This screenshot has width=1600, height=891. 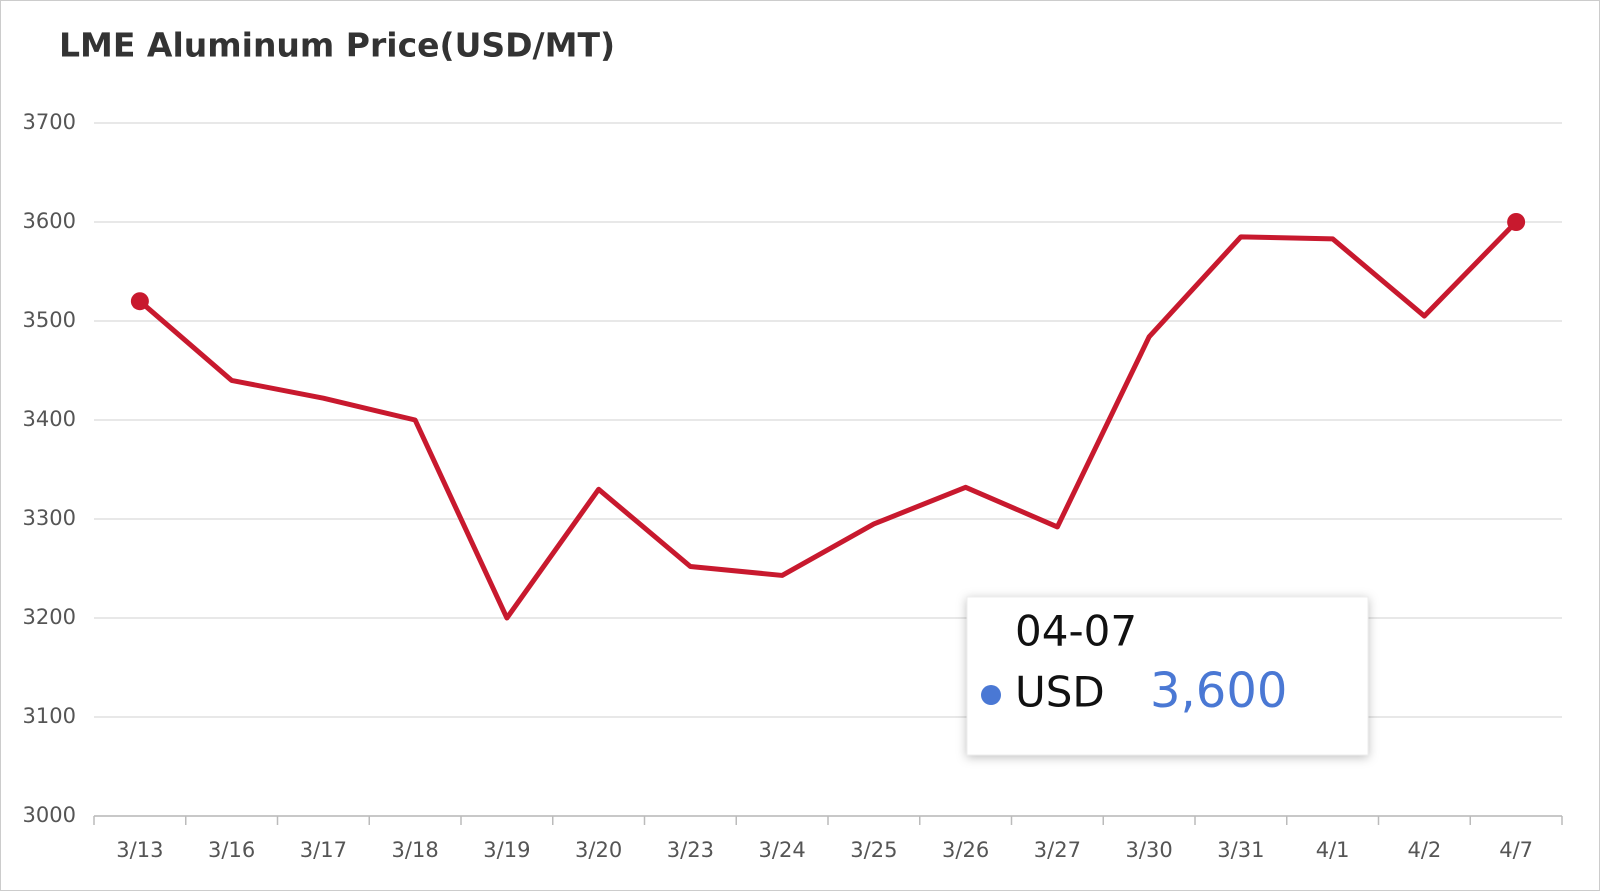 I want to click on x-tick-label: 3/20, so click(x=598, y=850).